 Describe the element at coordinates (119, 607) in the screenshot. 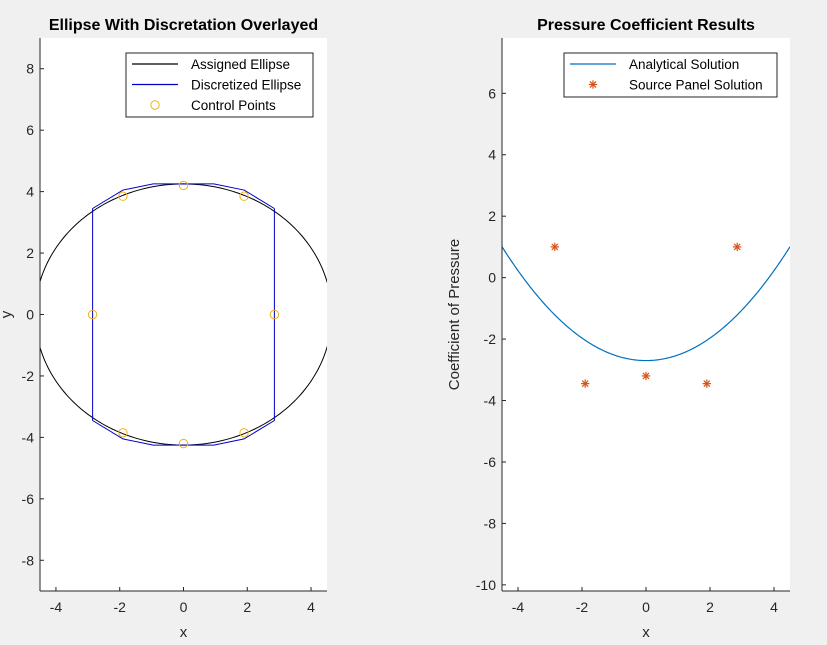

I see `chart1-x-tick-label: -2` at that location.